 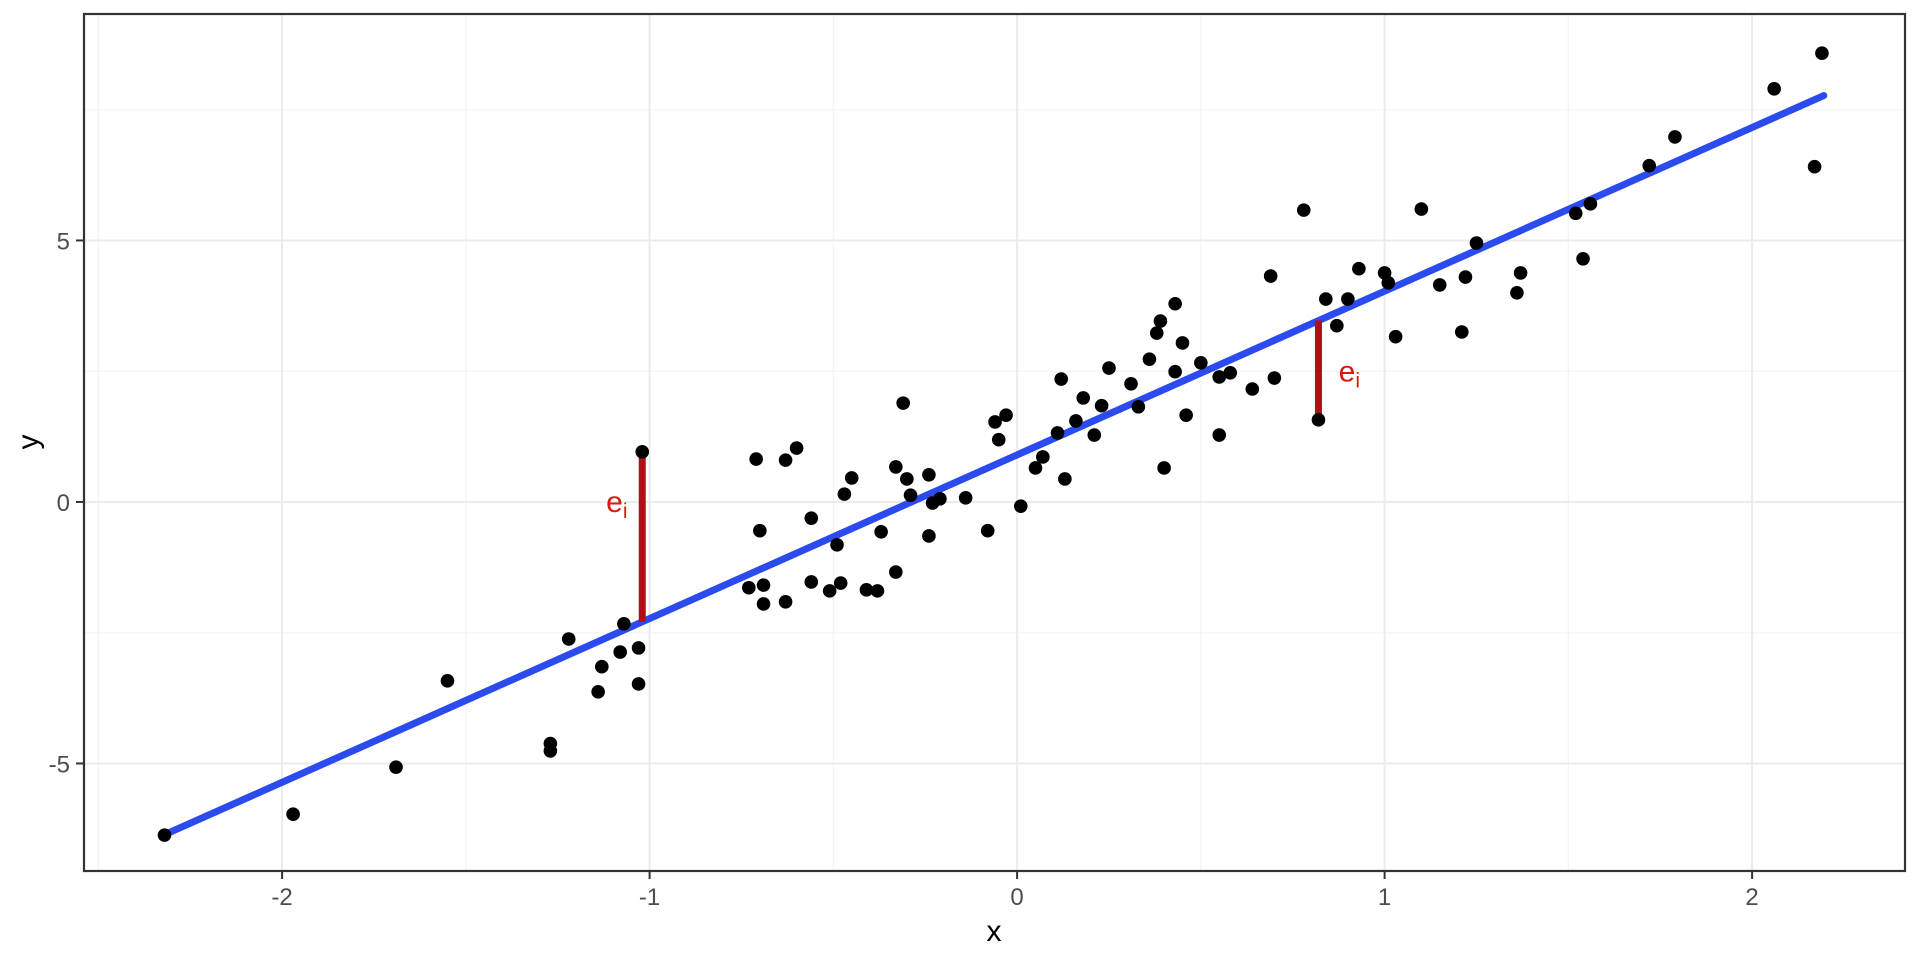 I want to click on x-tick-label: 2, so click(x=1751, y=897).